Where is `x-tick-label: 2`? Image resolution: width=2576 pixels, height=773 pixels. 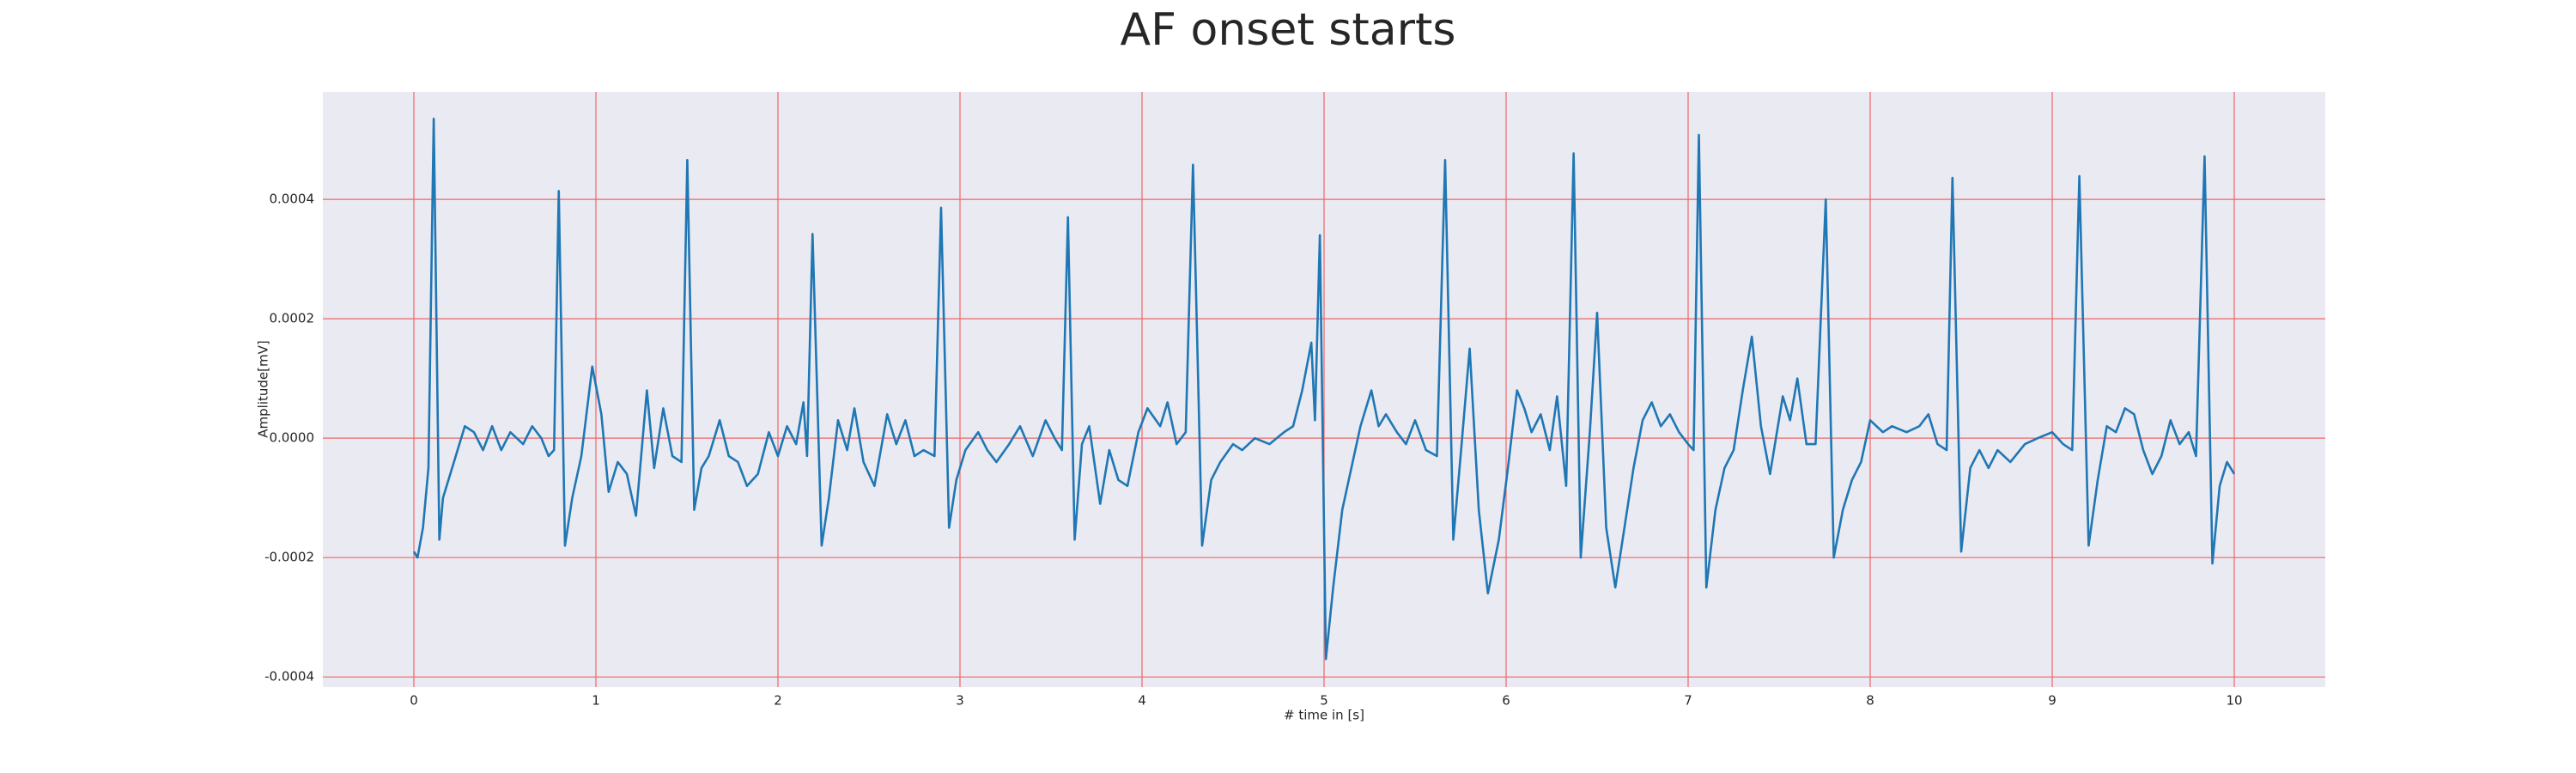 x-tick-label: 2 is located at coordinates (778, 701).